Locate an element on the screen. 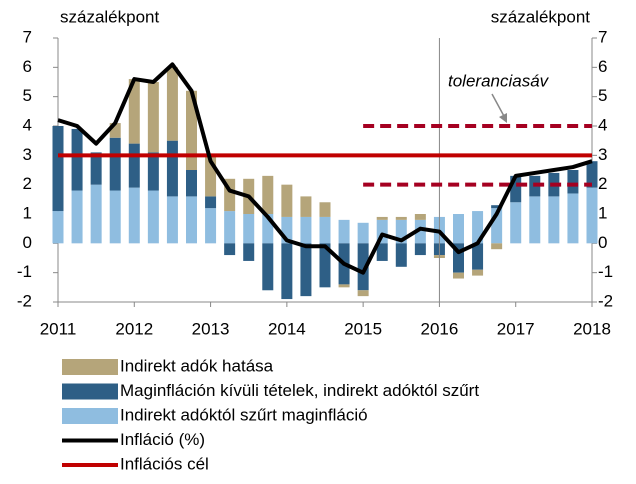 Image resolution: width=636 pixels, height=484 pixels. x-tick-label: 2015 is located at coordinates (363, 328).